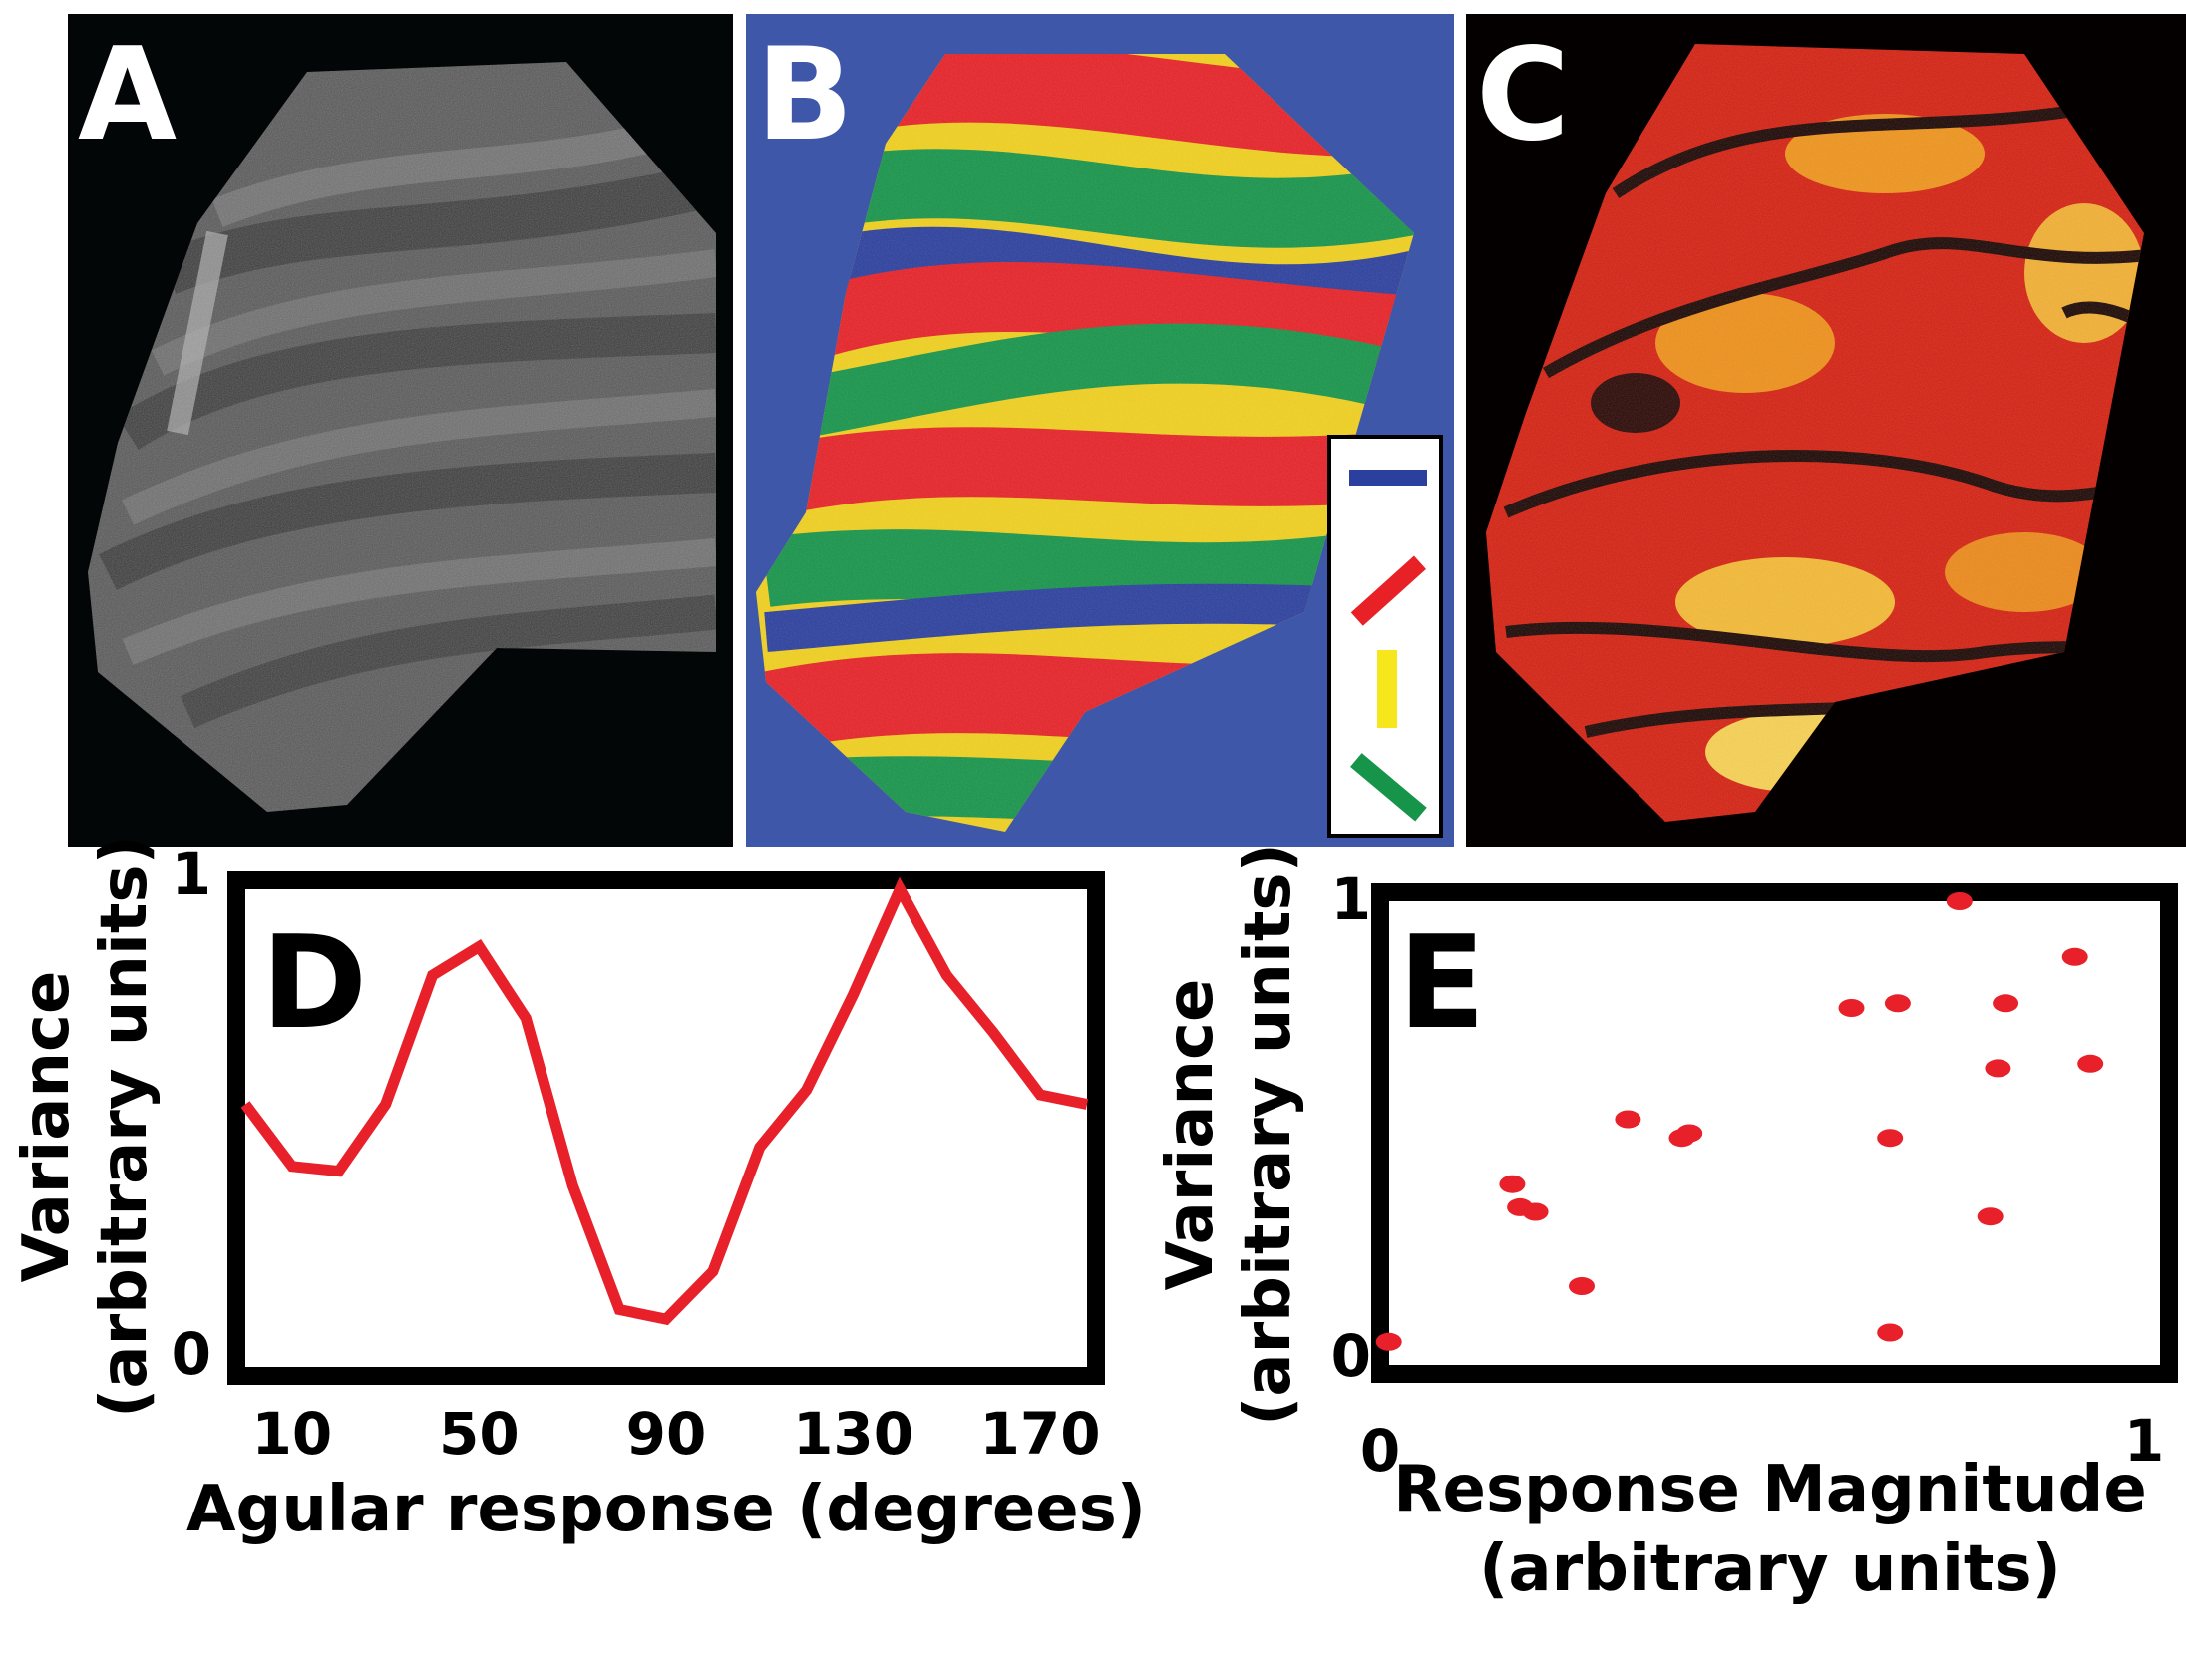  I want to click on chart-d-x-tick-10: 10, so click(292, 1434).